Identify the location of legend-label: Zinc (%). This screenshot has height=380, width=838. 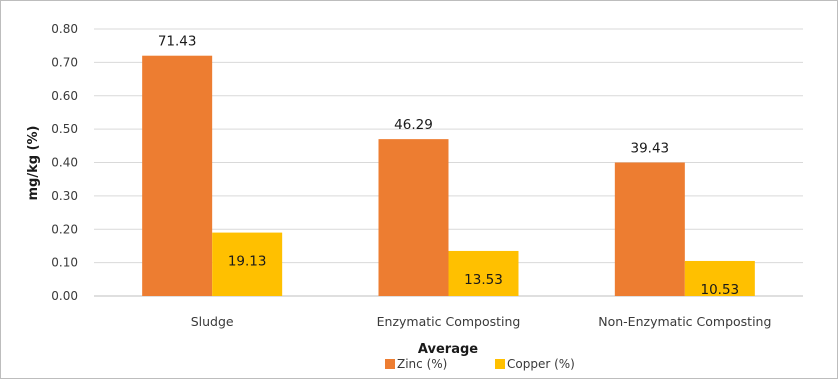
(422, 364).